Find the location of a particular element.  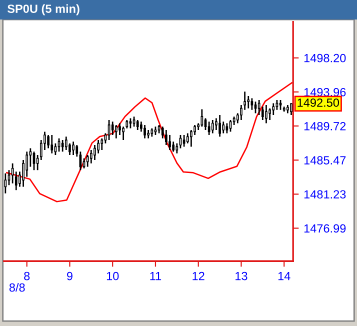

y-tick-label: 1489.72 is located at coordinates (325, 126).